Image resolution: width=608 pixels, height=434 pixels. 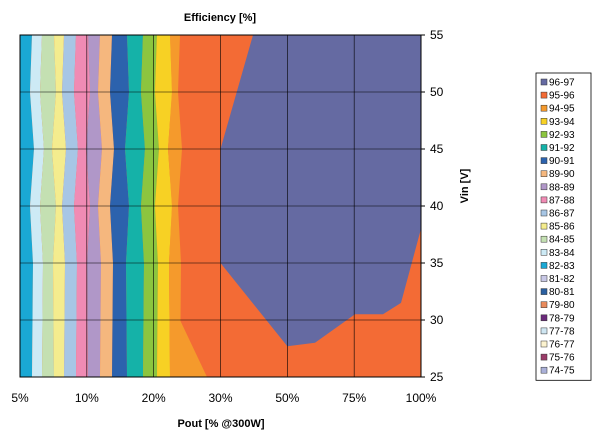 I want to click on legend-label-87-88: 87-88, so click(x=562, y=200).